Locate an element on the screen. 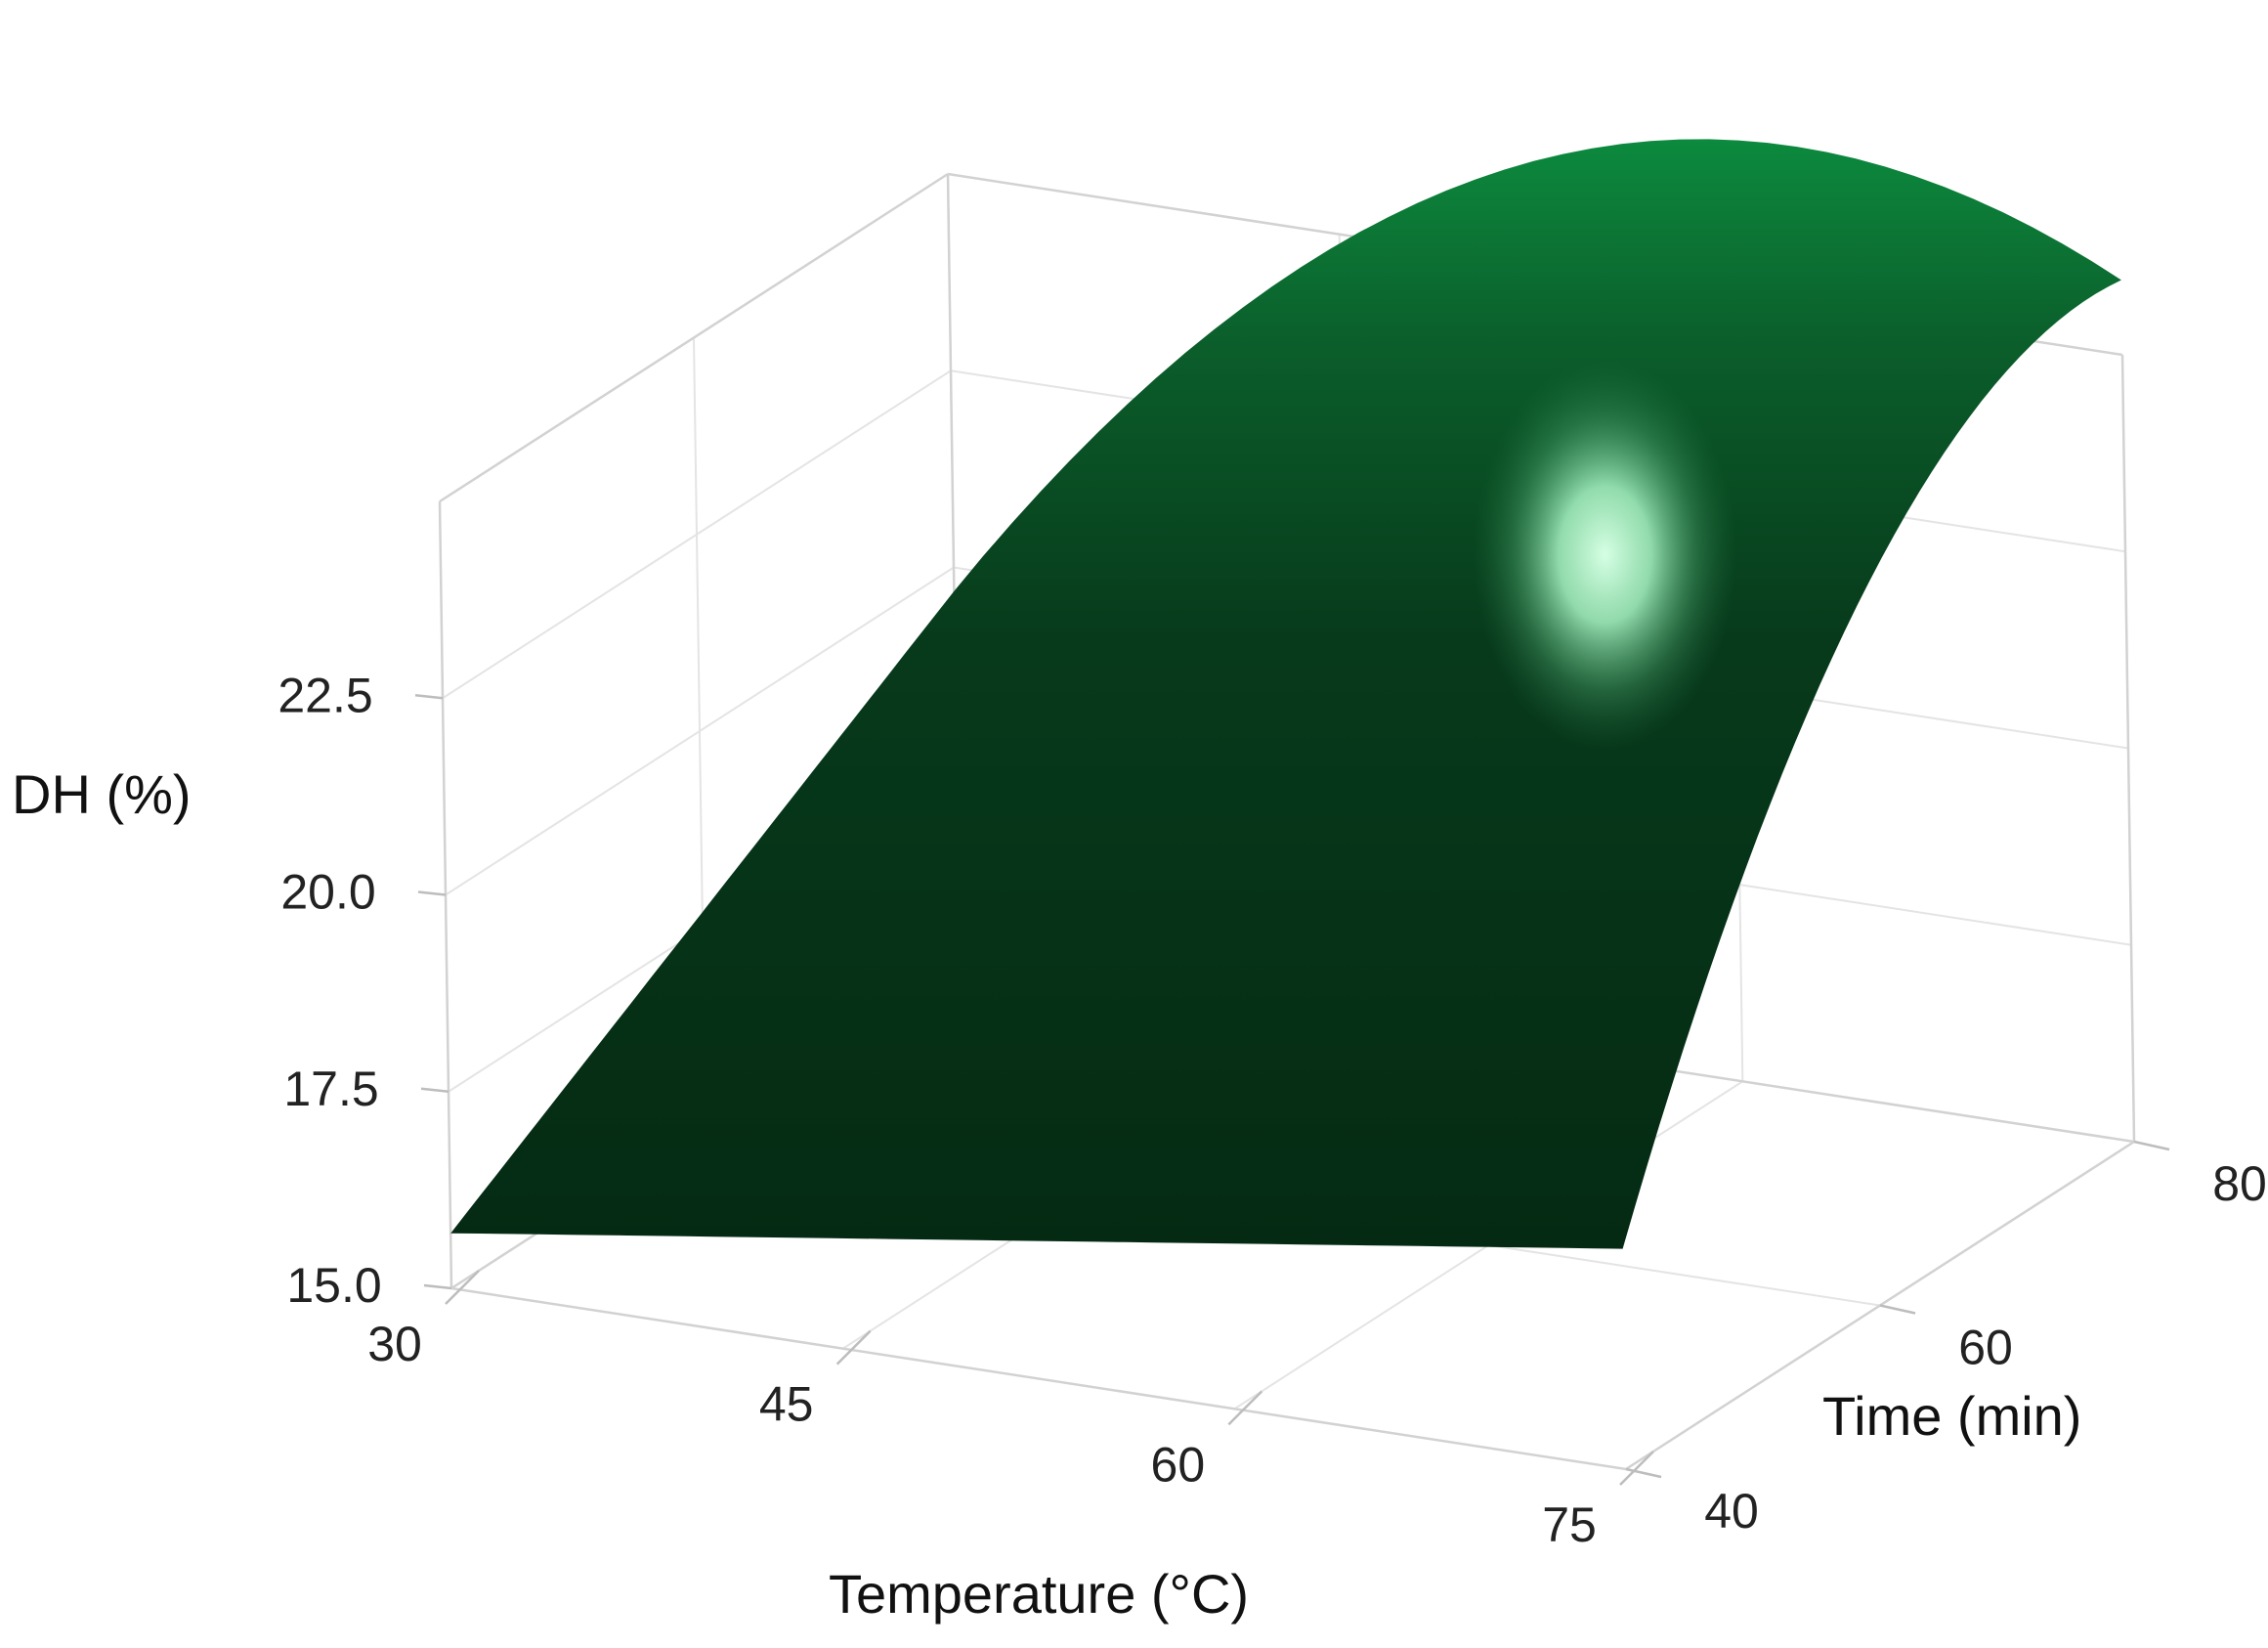 The width and height of the screenshot is (2268, 1648). x-tick-label: 60 is located at coordinates (1178, 1464).